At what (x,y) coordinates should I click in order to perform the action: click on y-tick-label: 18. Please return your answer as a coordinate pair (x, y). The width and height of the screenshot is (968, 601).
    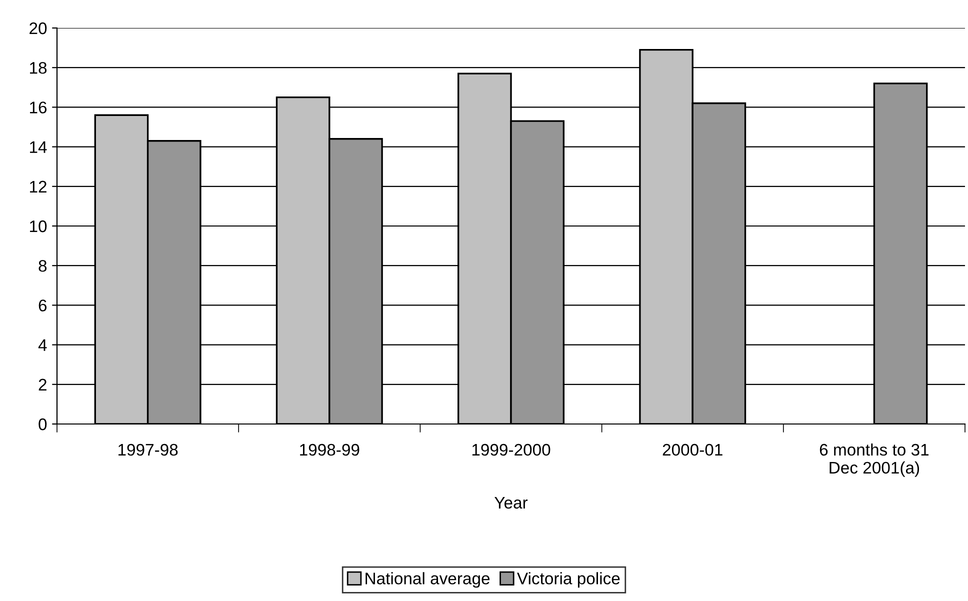
    Looking at the image, I should click on (38, 68).